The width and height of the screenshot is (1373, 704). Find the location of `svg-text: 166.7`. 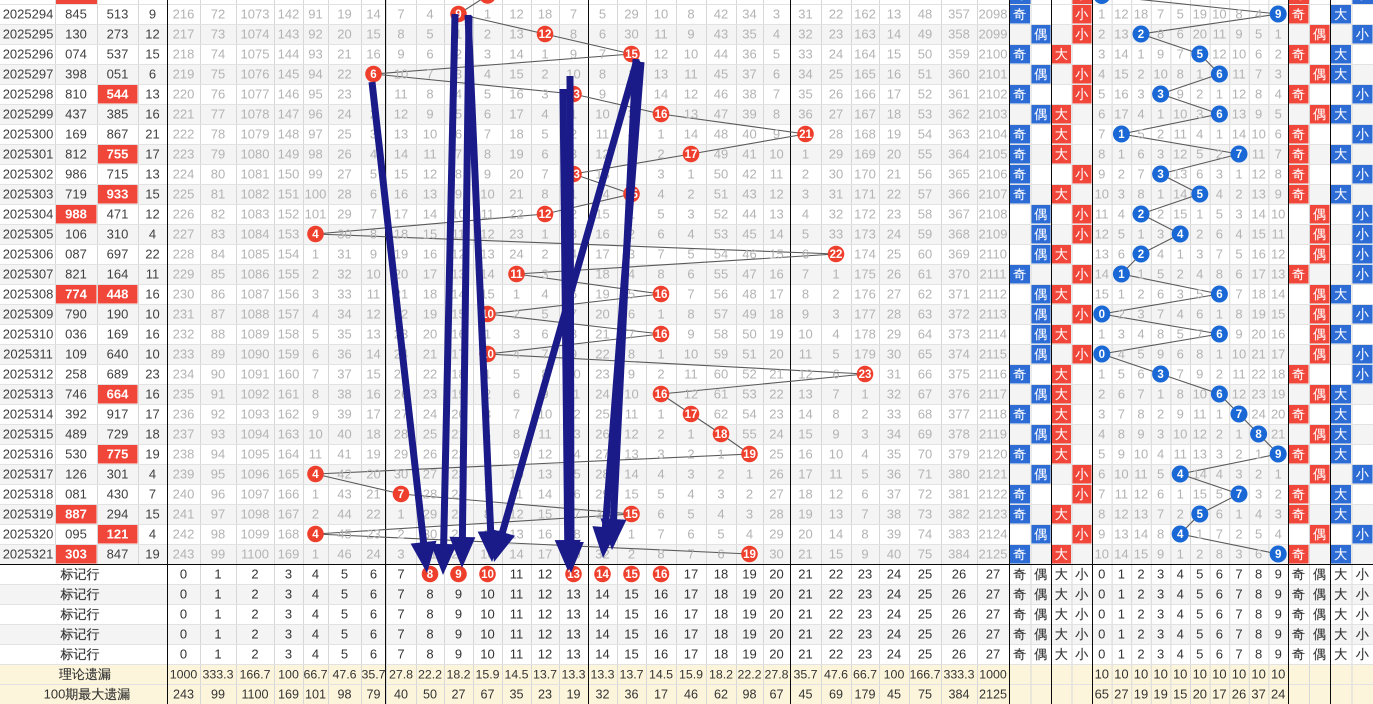

svg-text: 166.7 is located at coordinates (924, 674).